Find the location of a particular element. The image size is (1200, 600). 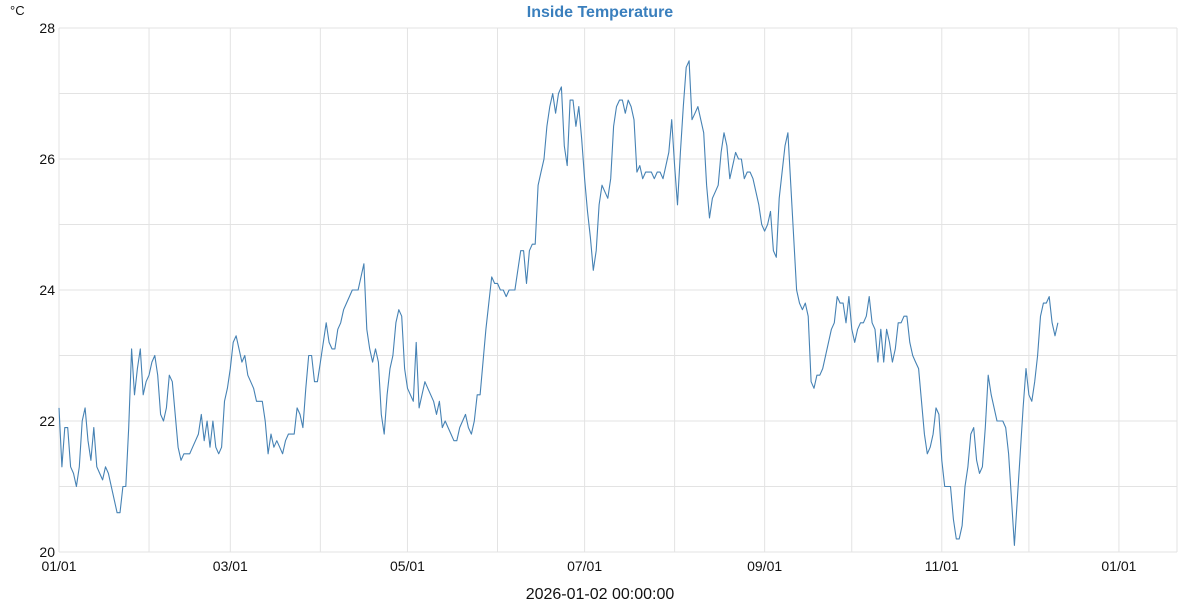

x-tick-label: 09/01 is located at coordinates (764, 566).